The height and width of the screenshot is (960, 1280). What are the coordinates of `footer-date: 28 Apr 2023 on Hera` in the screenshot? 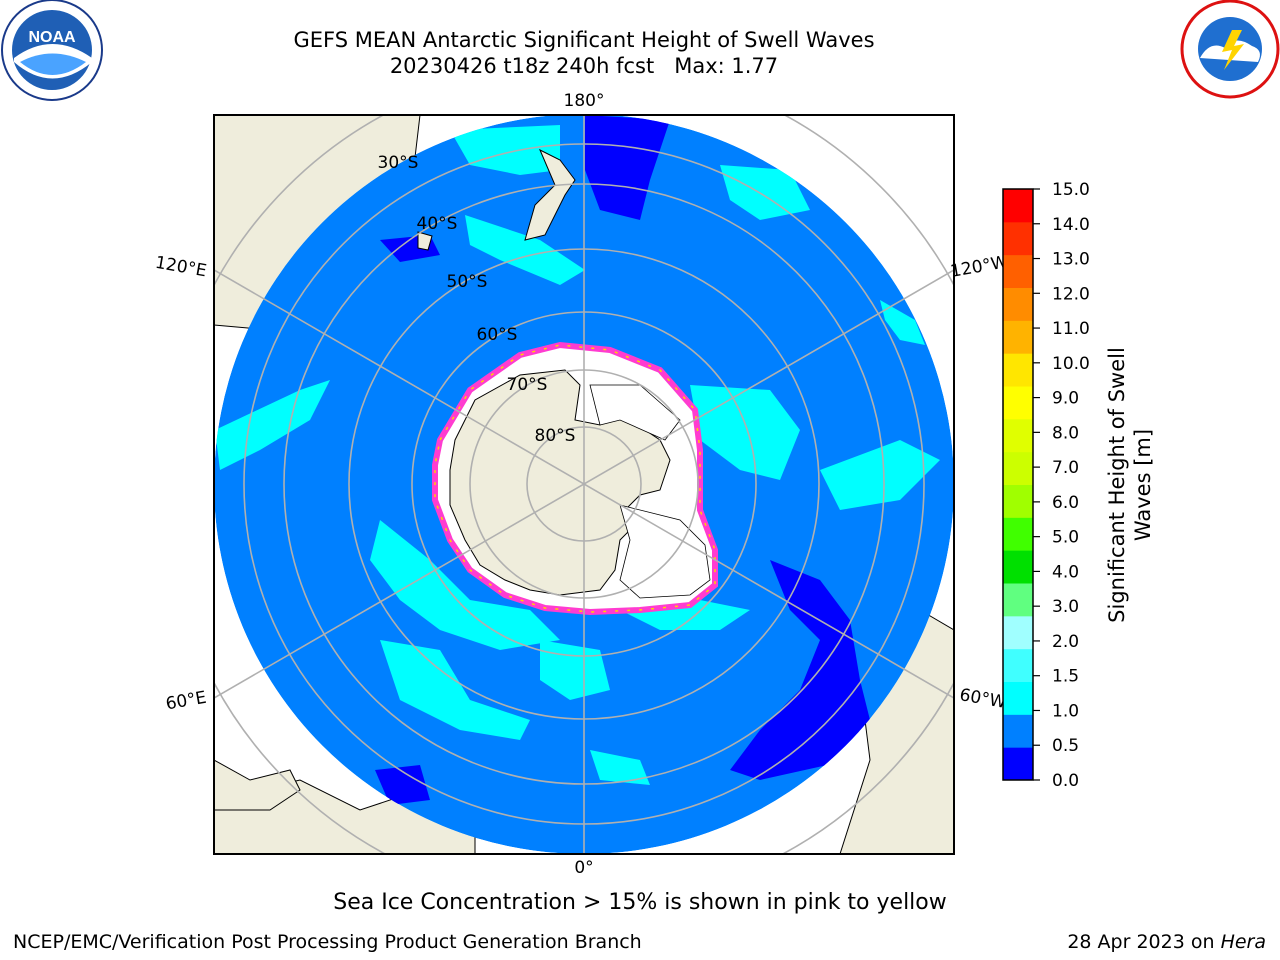 It's located at (1166, 942).